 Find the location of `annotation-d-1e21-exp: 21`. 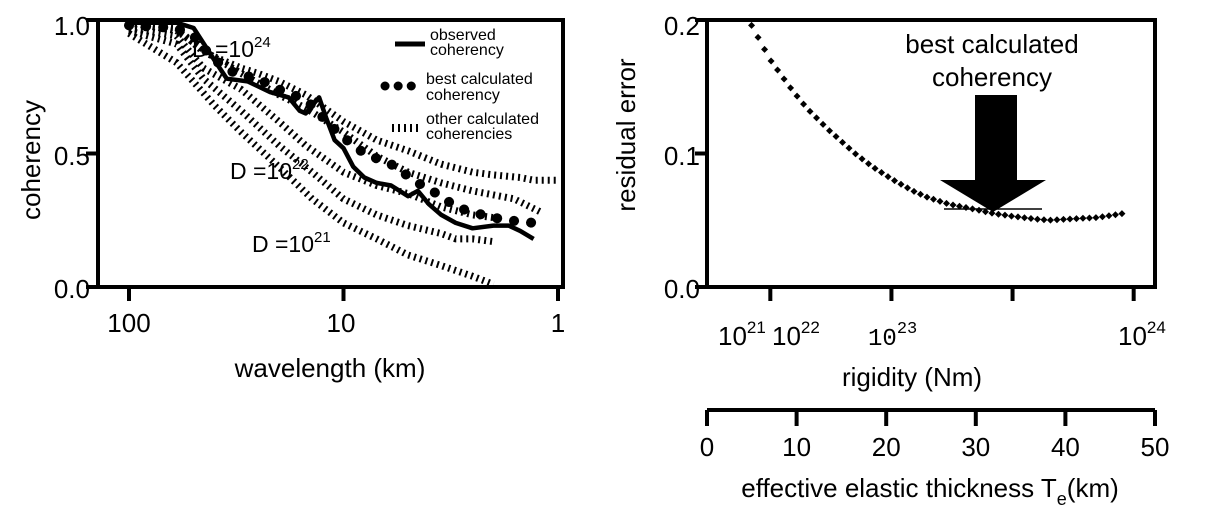

annotation-d-1e21-exp: 21 is located at coordinates (322, 237).